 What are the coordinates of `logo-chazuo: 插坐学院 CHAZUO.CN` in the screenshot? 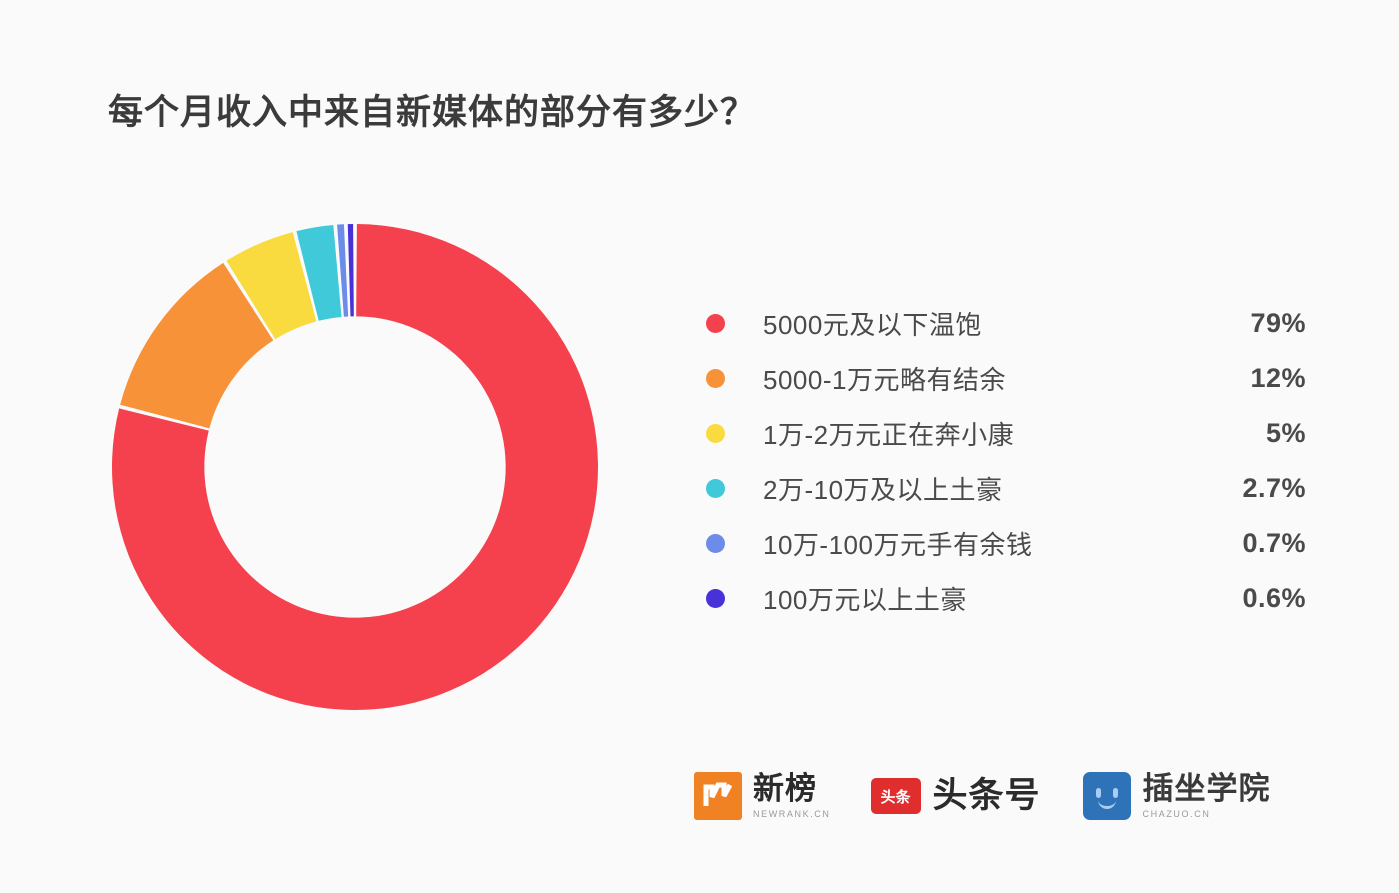 It's located at (1176, 796).